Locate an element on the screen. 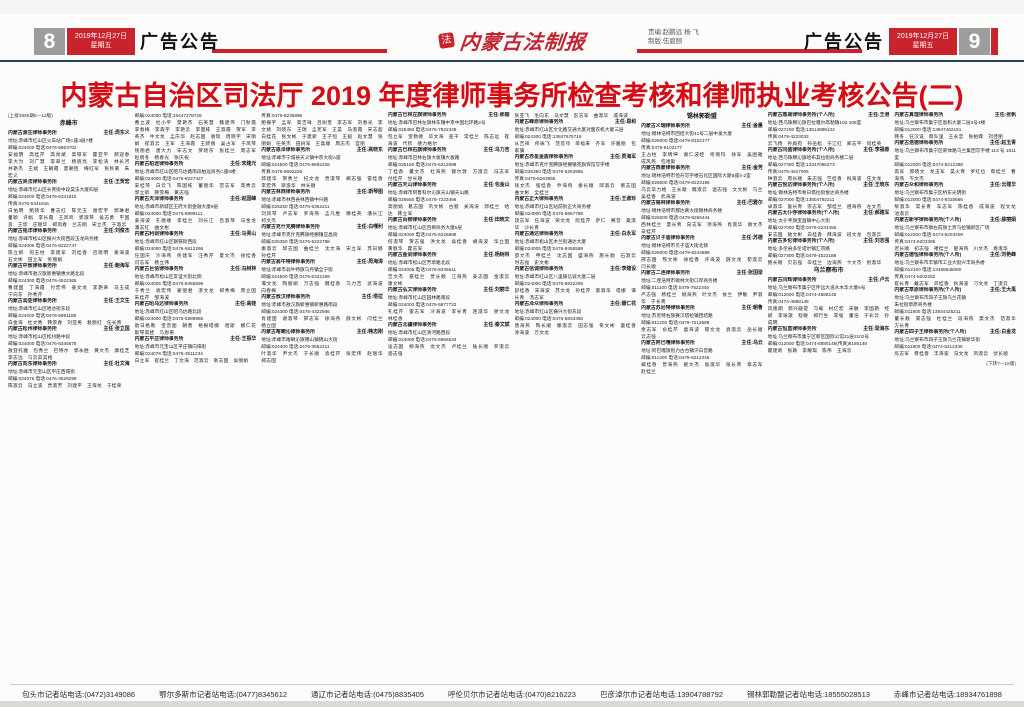  contact-line: 地址:赤峰市松山区木兰街通达大厦 is located at coordinates (550, 241).